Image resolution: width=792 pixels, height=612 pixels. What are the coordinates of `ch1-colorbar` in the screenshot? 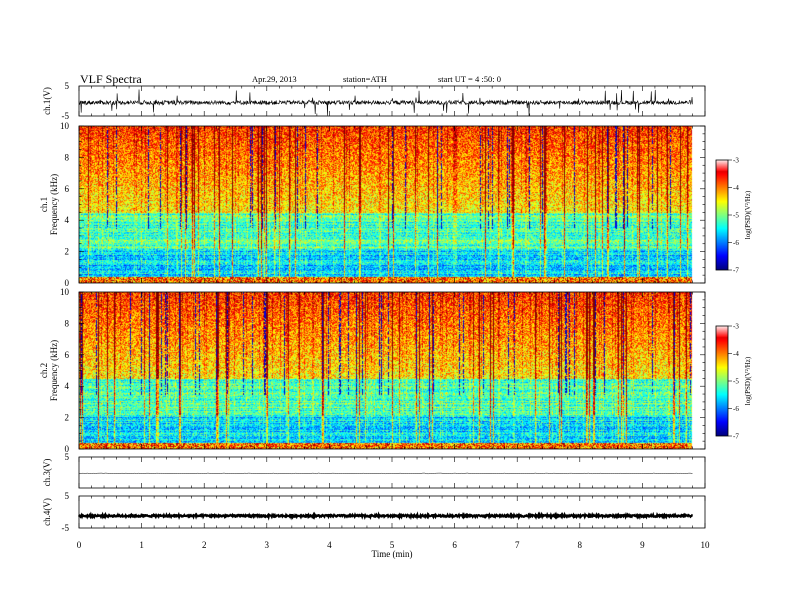 It's located at (722, 215).